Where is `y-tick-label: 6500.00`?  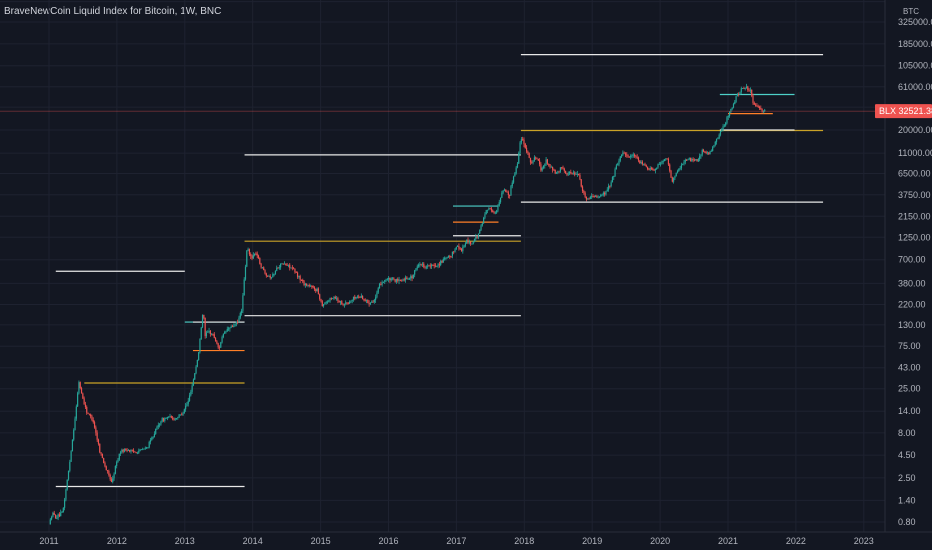 y-tick-label: 6500.00 is located at coordinates (914, 173).